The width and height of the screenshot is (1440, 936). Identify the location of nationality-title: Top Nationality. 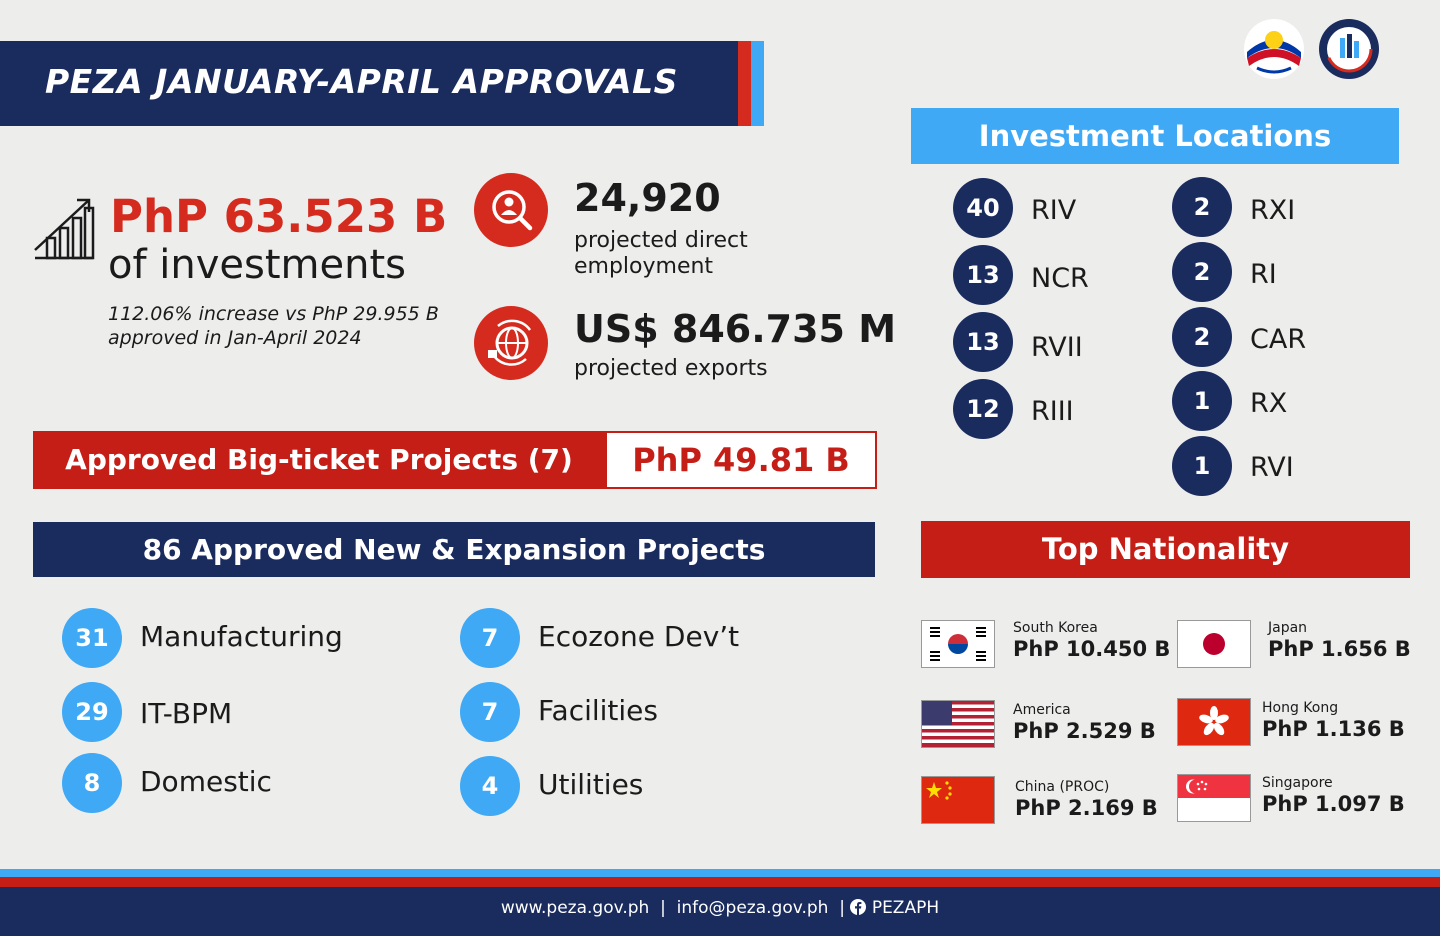
(1165, 549).